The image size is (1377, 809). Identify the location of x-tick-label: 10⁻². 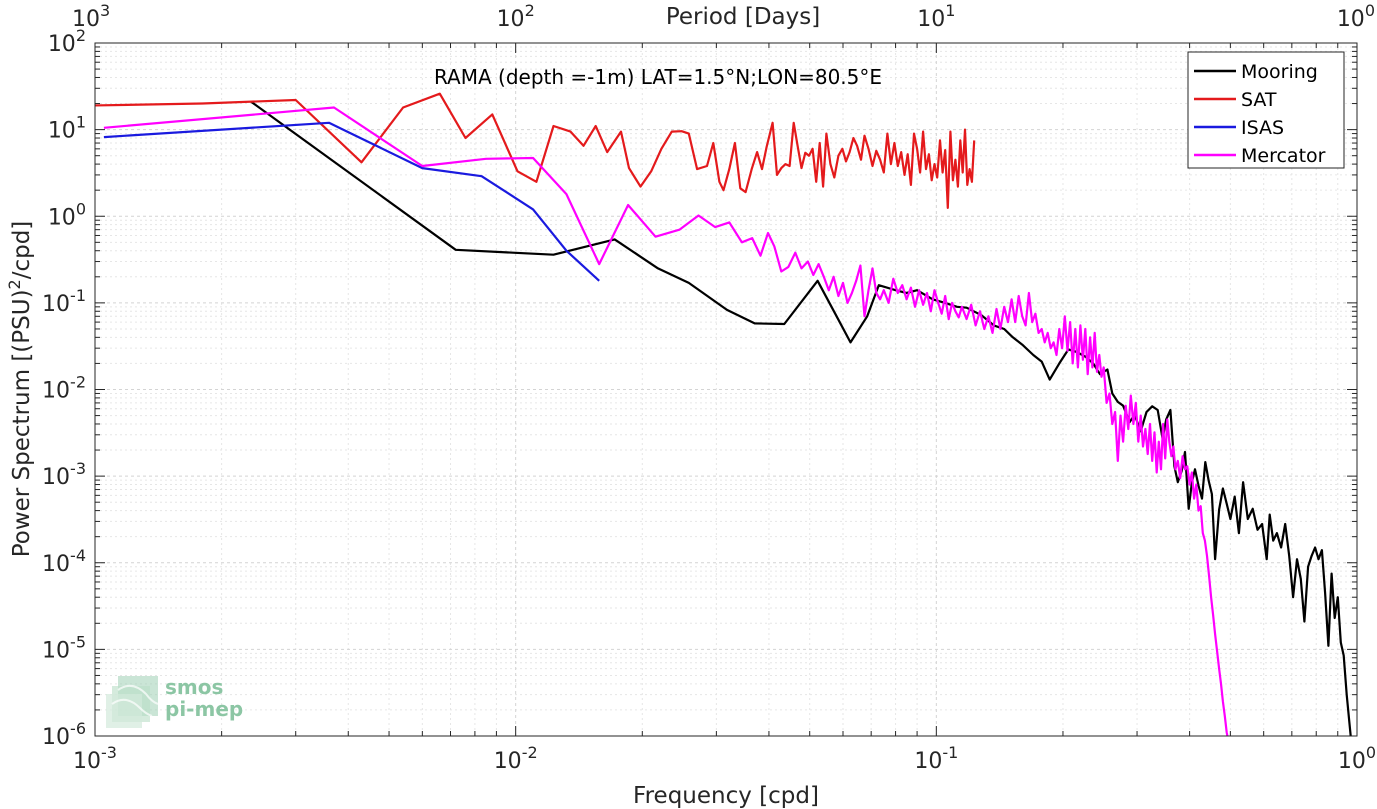
(516, 758).